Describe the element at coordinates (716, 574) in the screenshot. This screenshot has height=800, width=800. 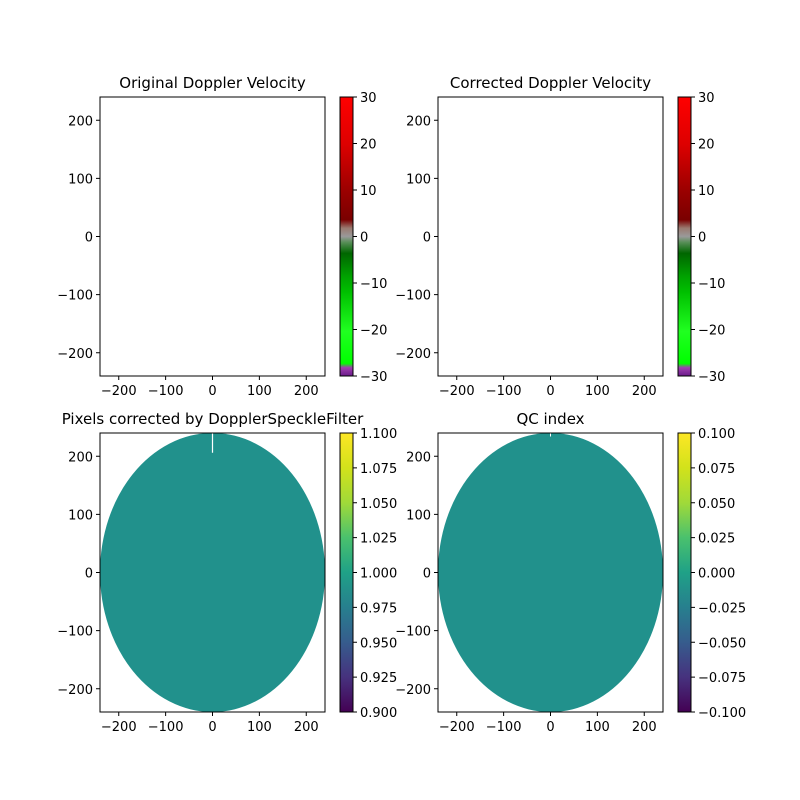
I see `colorbar-tick-label: 0.000` at that location.